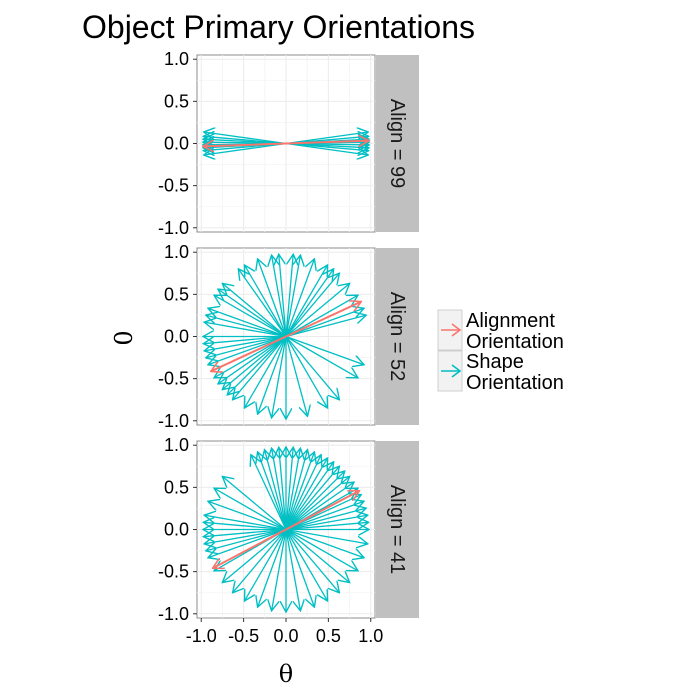 The image size is (700, 700). What do you see at coordinates (243, 636) in the screenshot?
I see `x-tick-label: -0.5` at bounding box center [243, 636].